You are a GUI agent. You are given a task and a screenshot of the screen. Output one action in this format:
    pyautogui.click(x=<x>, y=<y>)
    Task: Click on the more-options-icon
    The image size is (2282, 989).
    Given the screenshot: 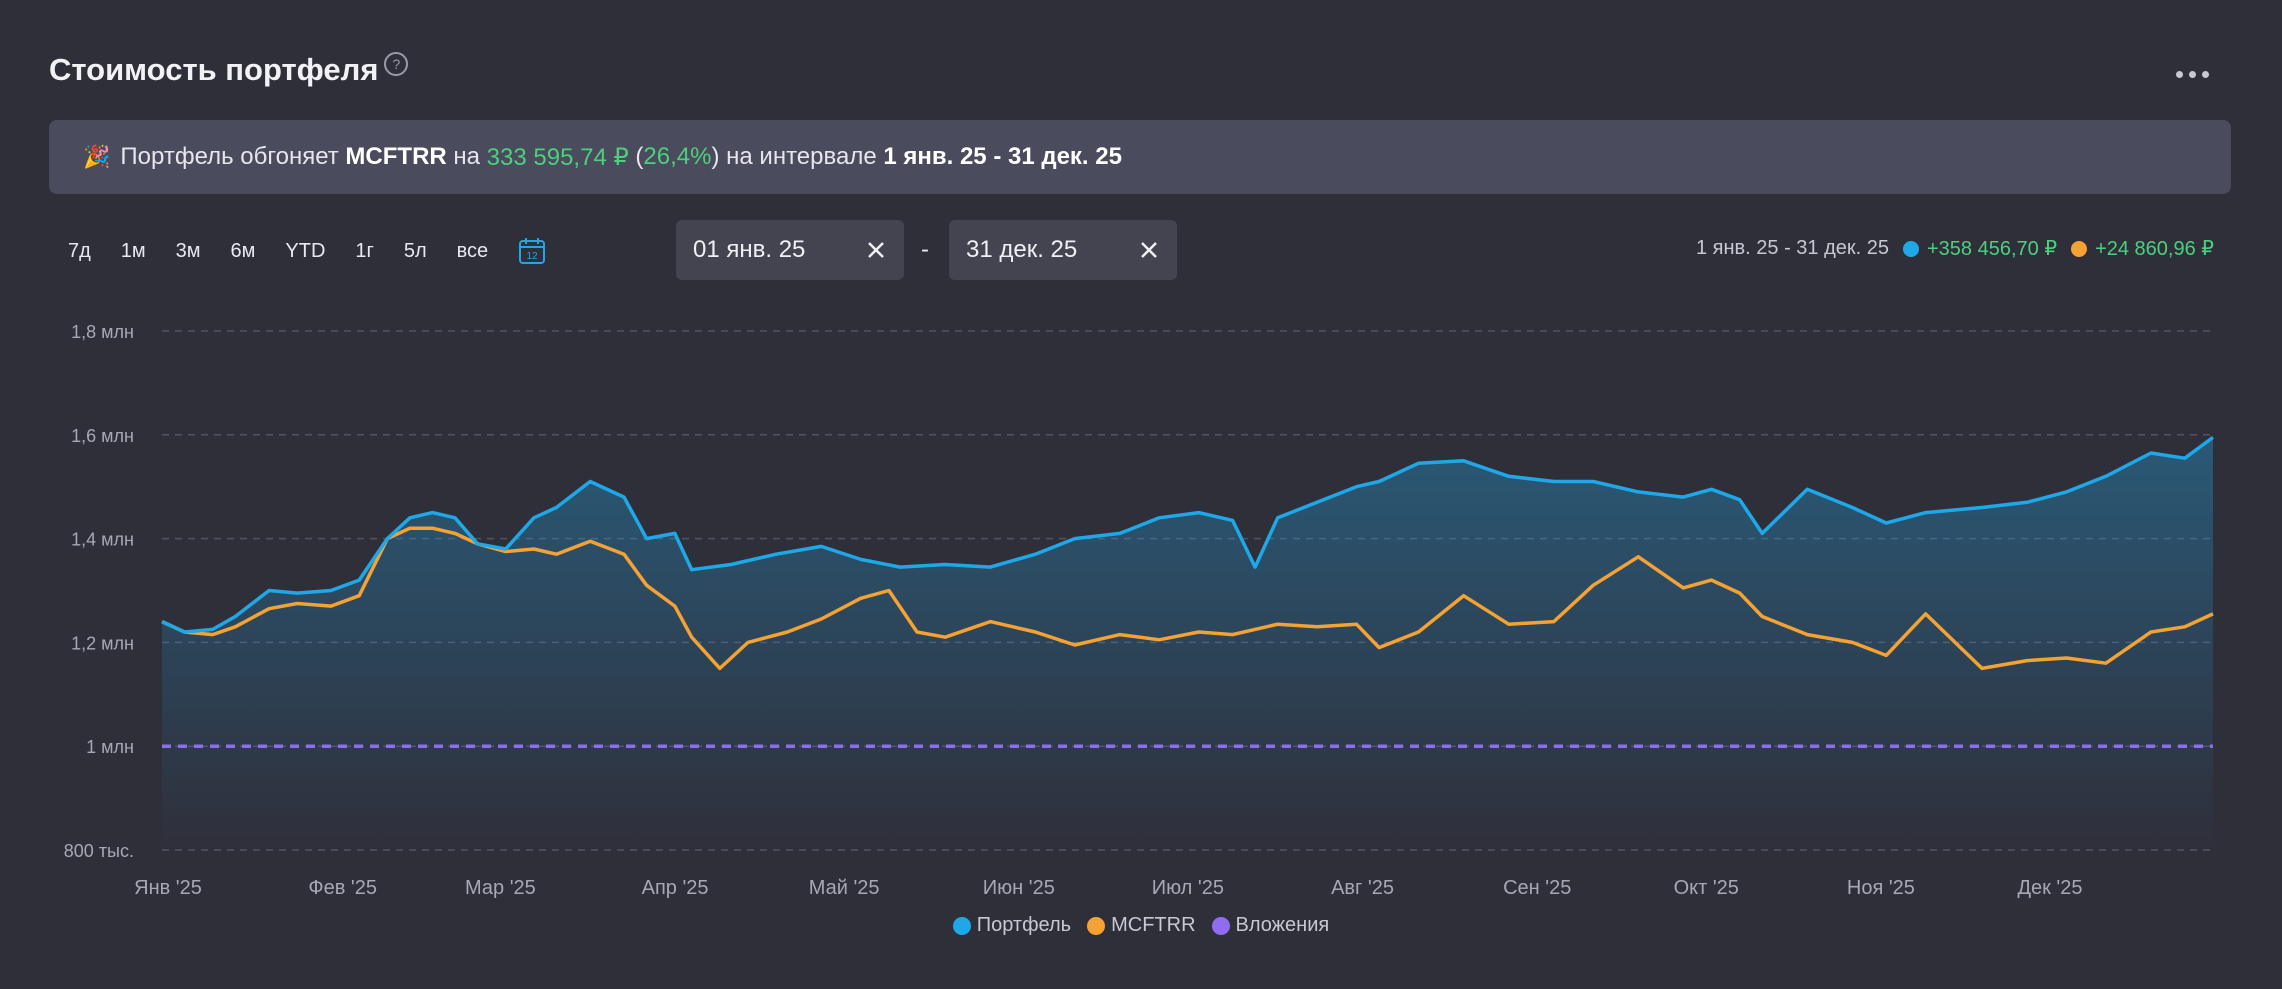 What is the action you would take?
    pyautogui.click(x=2192, y=74)
    